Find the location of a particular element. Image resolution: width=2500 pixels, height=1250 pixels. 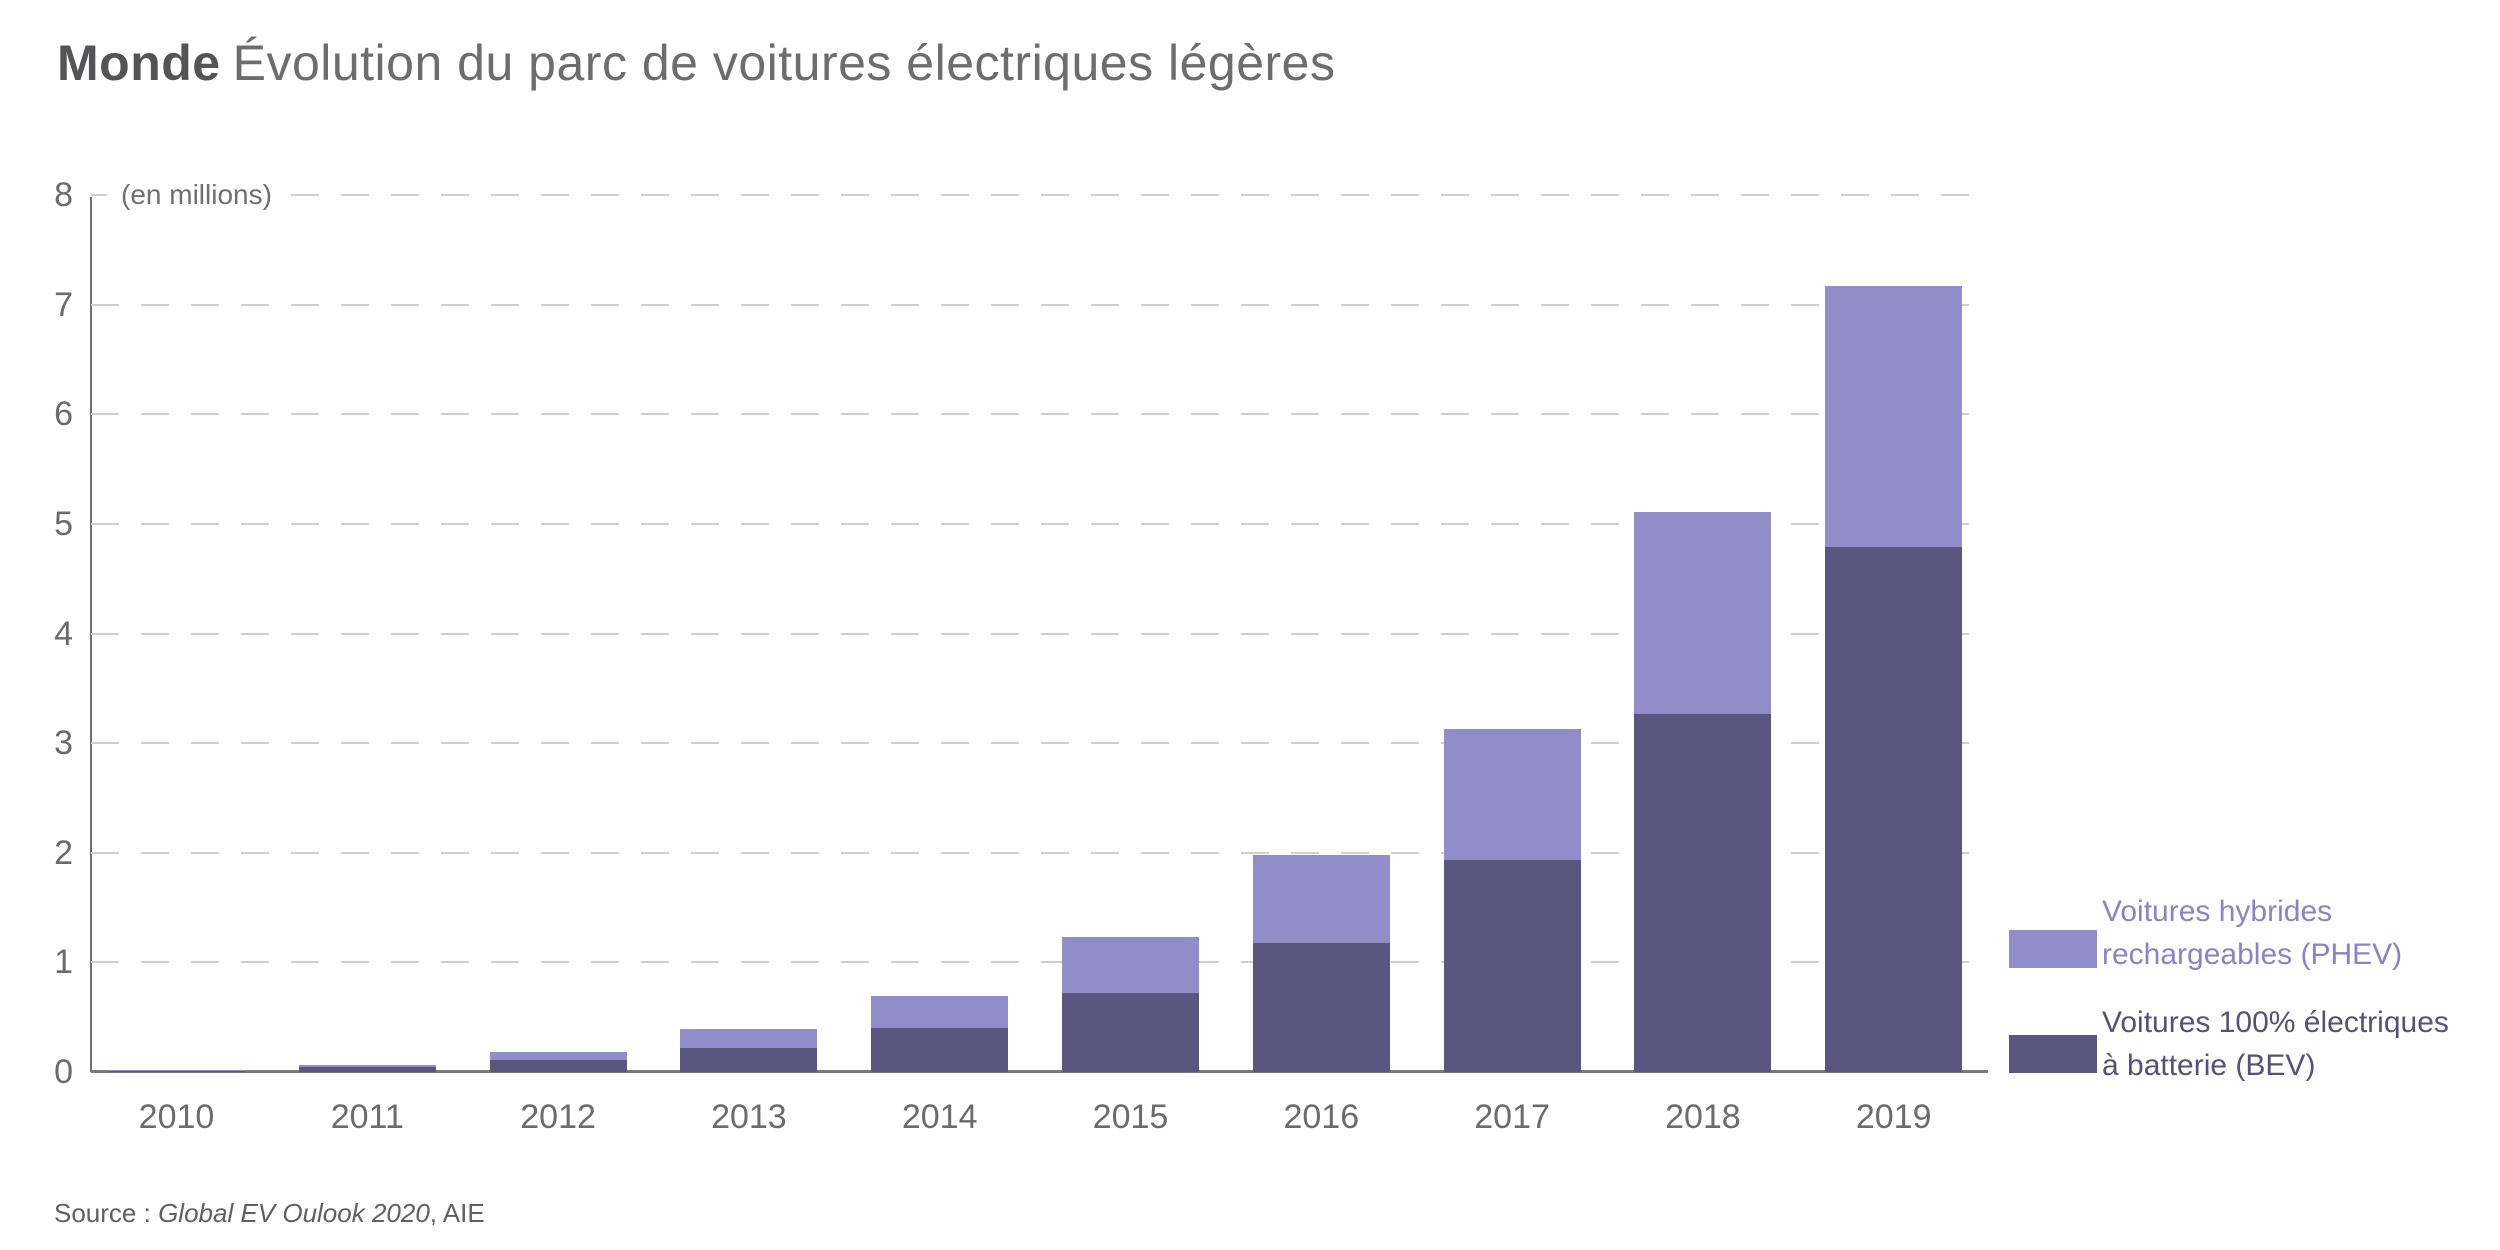

y-tick-label-6: 6 is located at coordinates (63, 414).